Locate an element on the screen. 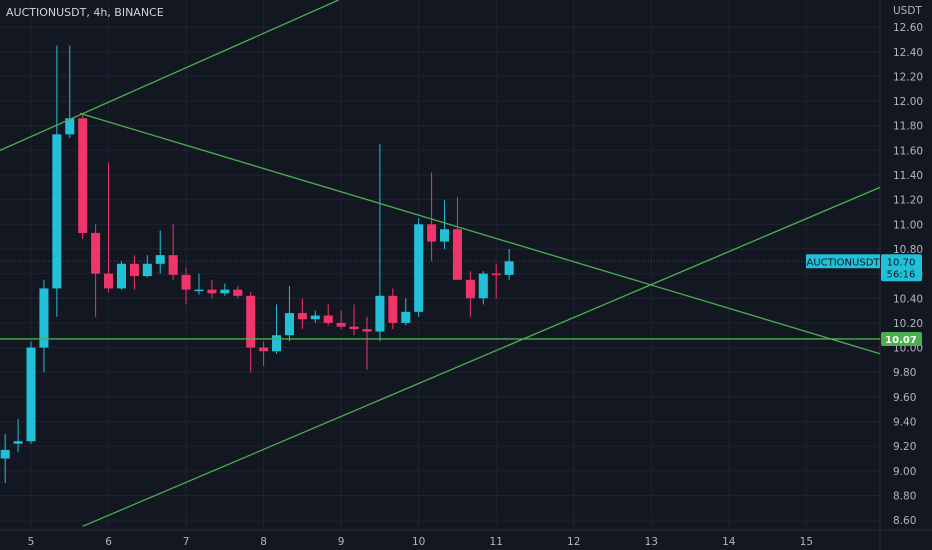 This screenshot has width=932, height=550. time-tick-label: 6 is located at coordinates (108, 542).